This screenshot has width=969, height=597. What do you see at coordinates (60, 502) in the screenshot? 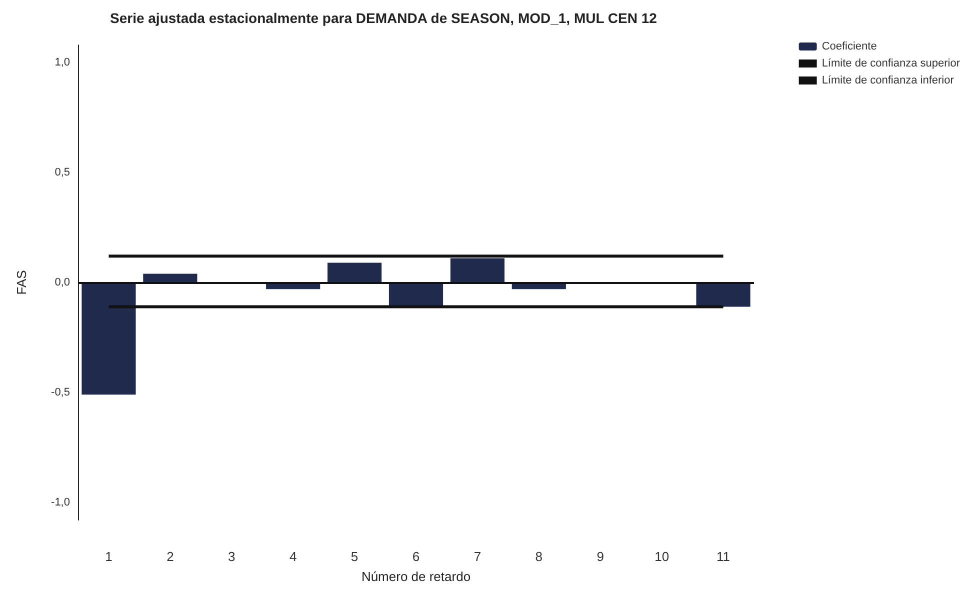
I see `y-tick-label: -1,0` at bounding box center [60, 502].